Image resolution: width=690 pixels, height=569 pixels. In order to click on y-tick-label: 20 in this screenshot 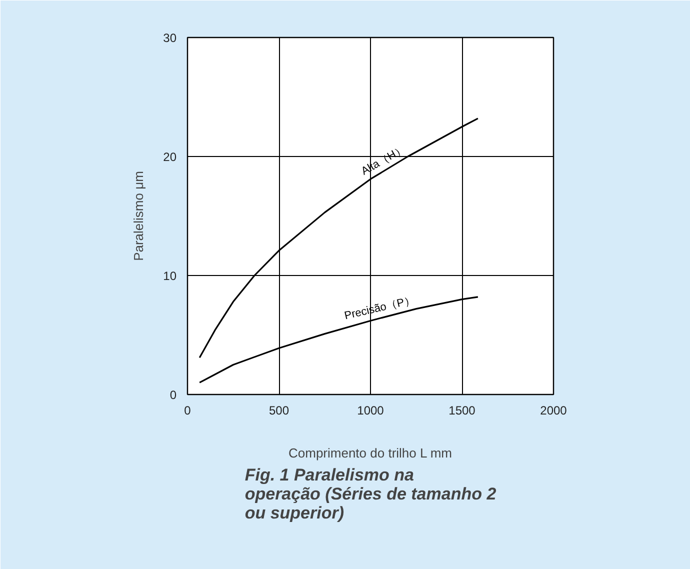, I will do `click(170, 157)`.